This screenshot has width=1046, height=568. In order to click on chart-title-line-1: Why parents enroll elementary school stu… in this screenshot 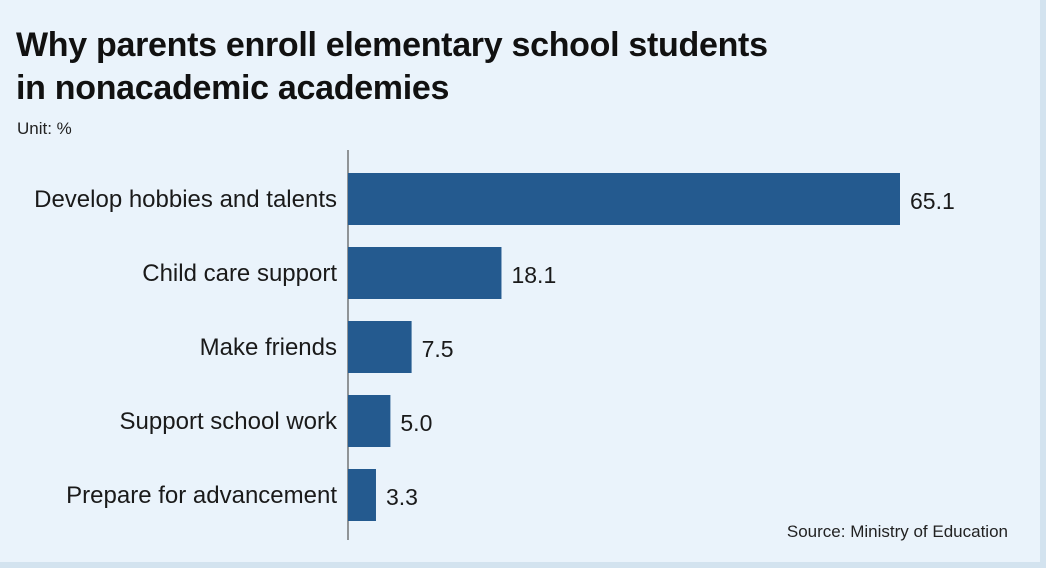, I will do `click(392, 45)`.